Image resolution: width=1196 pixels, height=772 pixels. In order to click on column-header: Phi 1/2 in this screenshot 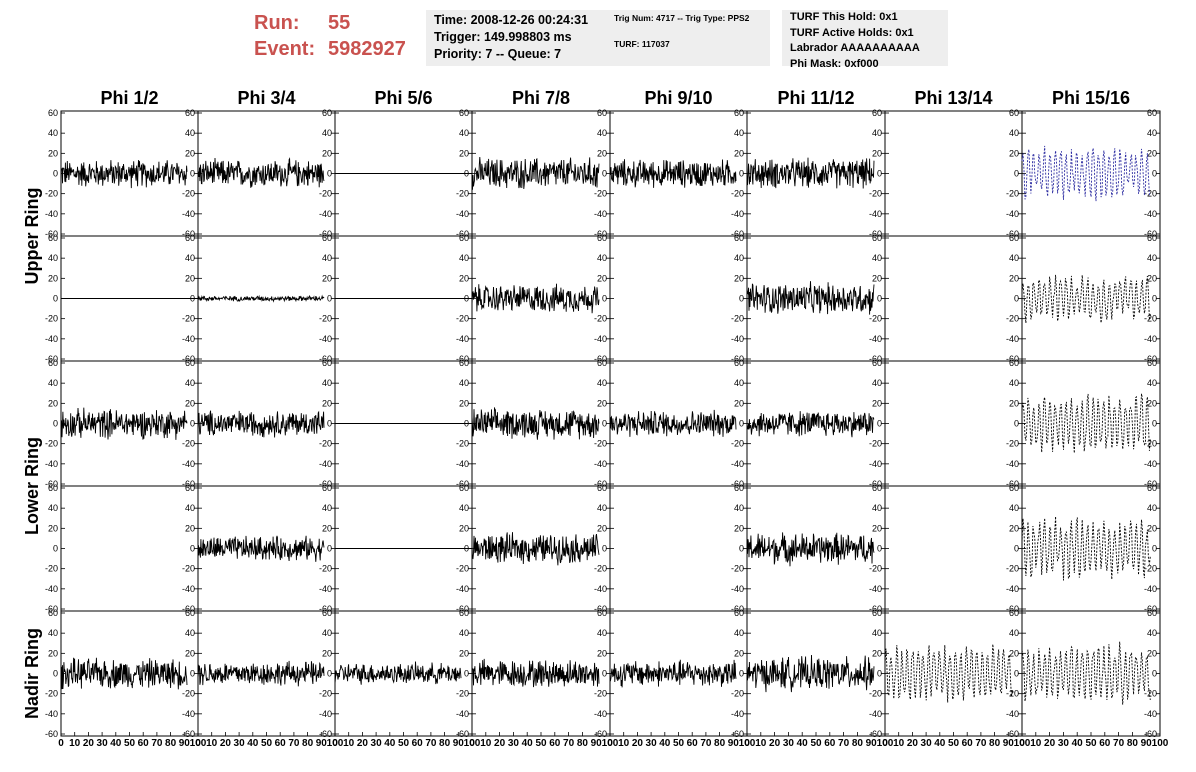, I will do `click(129, 98)`.